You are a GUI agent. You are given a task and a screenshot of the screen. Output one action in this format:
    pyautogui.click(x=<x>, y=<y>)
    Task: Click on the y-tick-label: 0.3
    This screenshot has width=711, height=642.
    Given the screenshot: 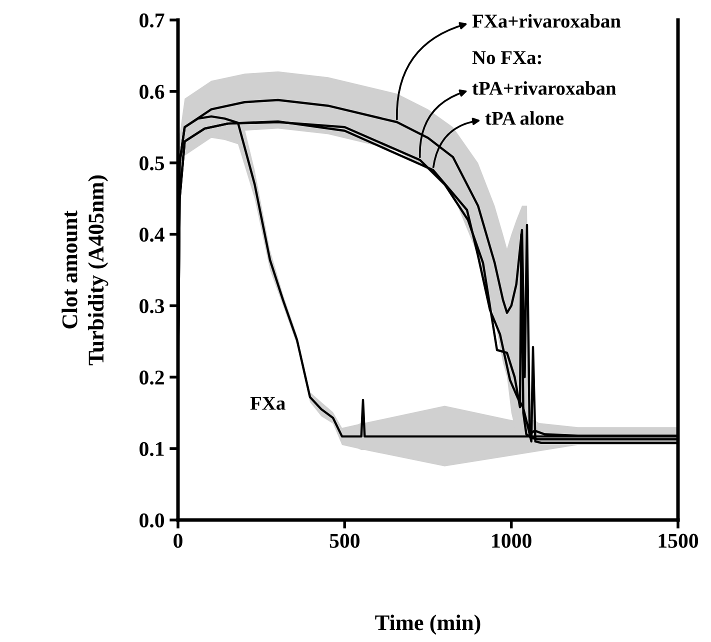 What is the action you would take?
    pyautogui.click(x=152, y=306)
    